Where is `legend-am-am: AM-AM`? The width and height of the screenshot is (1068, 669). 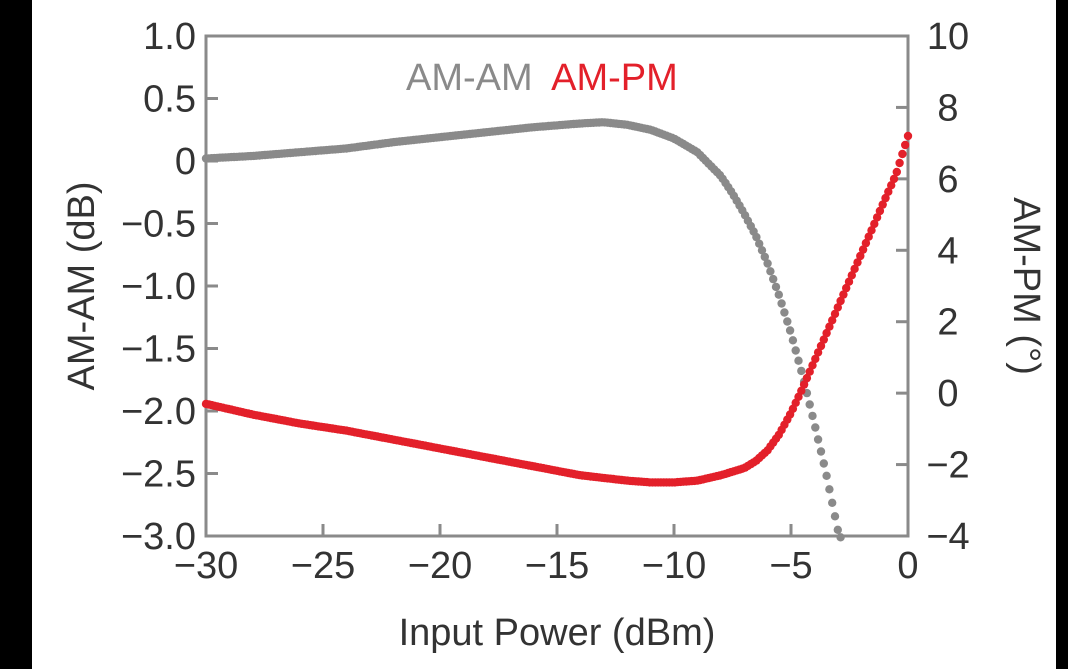
legend-am-am: AM-AM is located at coordinates (469, 78).